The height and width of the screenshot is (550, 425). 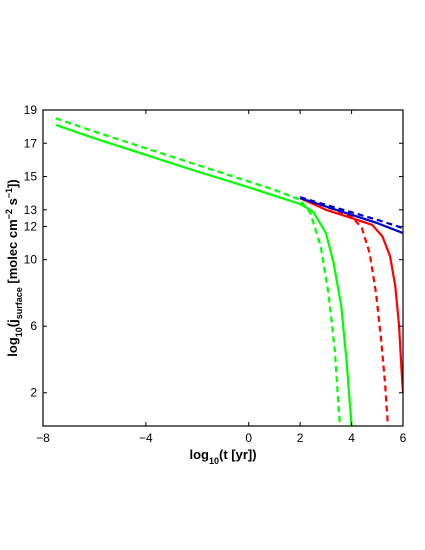 What do you see at coordinates (222, 456) in the screenshot?
I see `x-axis-label: log10(t [yr])` at bounding box center [222, 456].